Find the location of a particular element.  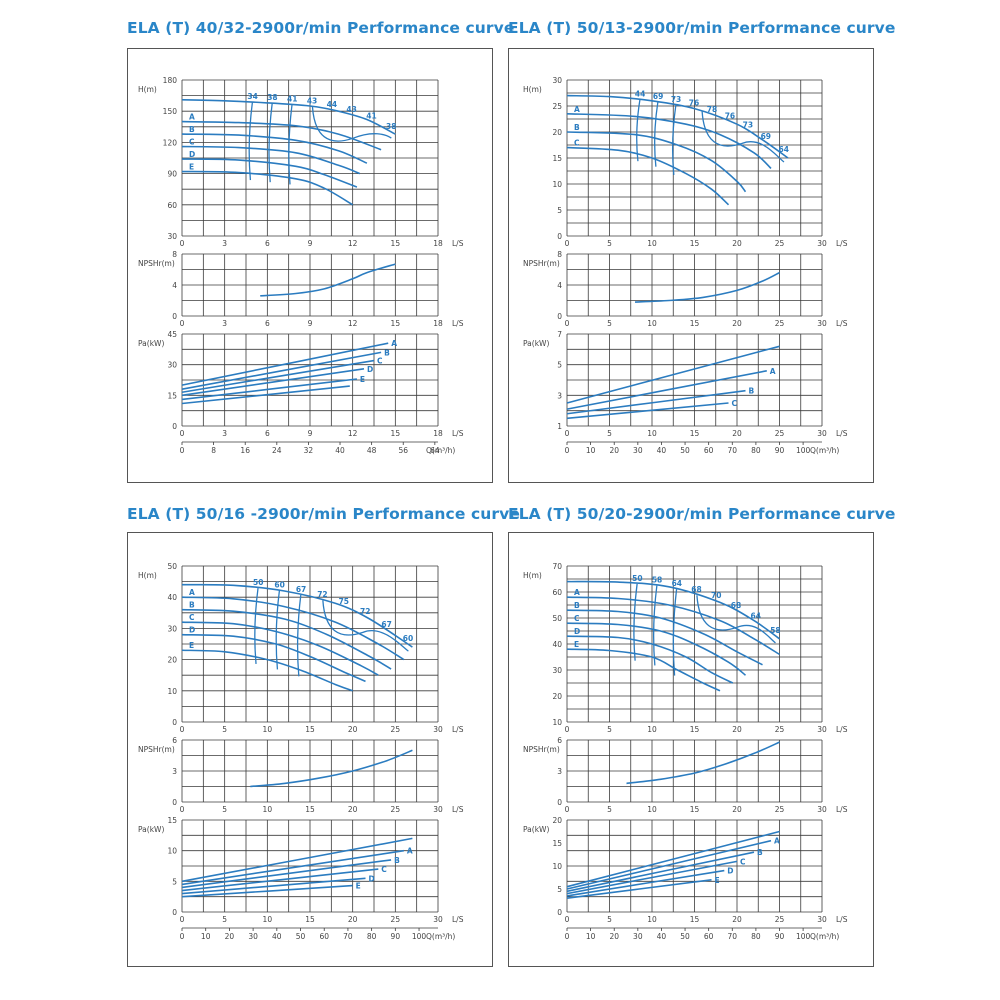

c3-head-efficiency-label: 75 is located at coordinates (344, 601).